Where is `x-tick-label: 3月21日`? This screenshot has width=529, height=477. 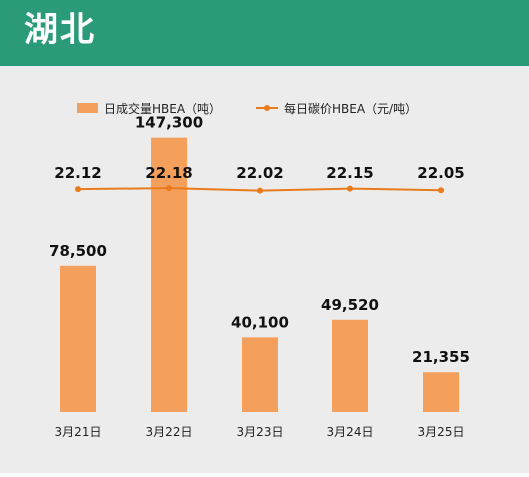
x-tick-label: 3月21日 is located at coordinates (78, 432).